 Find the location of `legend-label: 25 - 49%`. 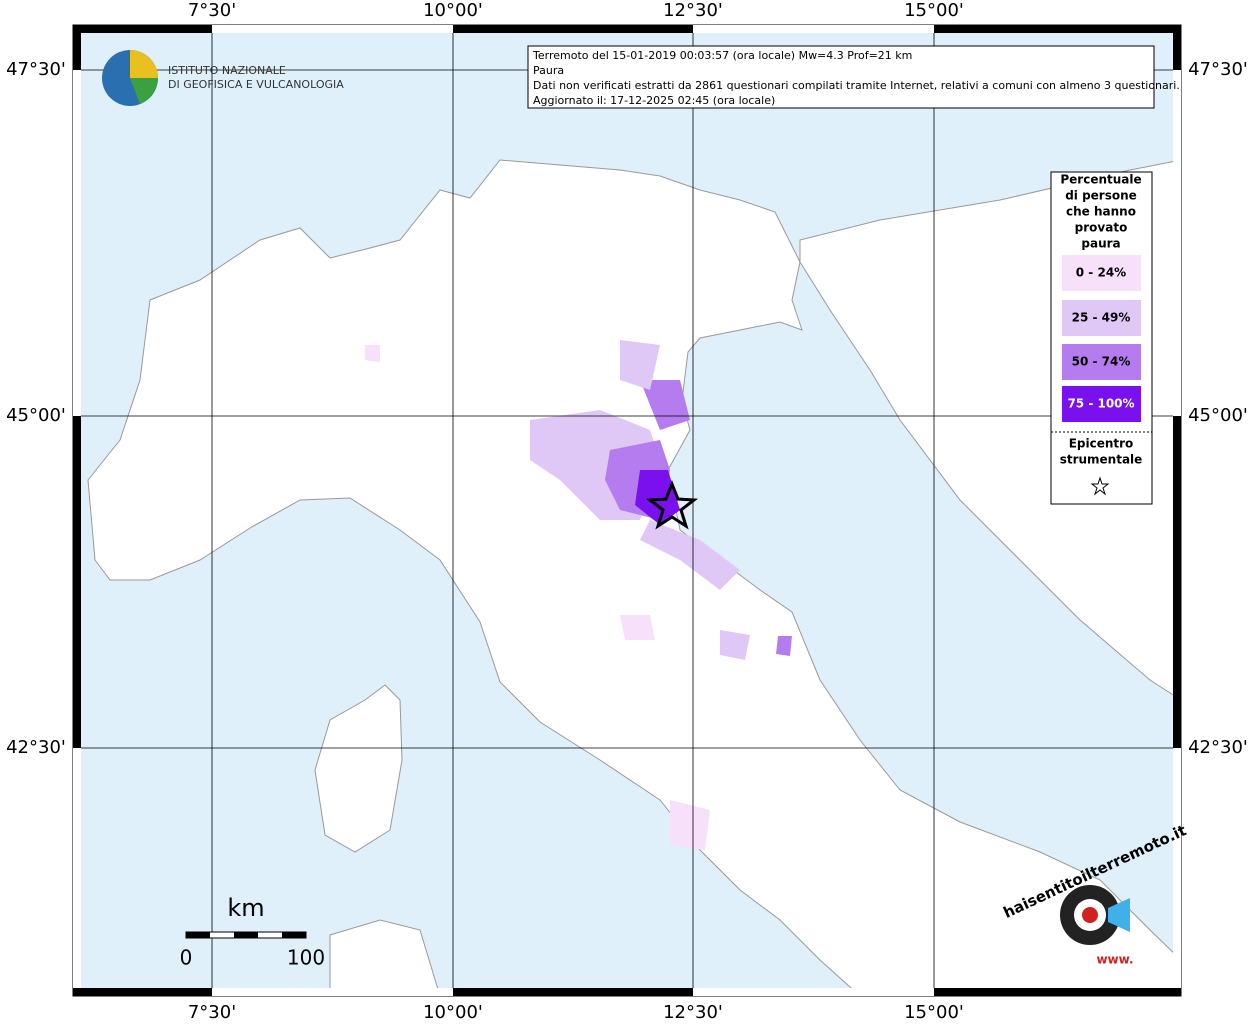

legend-label: 25 - 49% is located at coordinates (1101, 318).